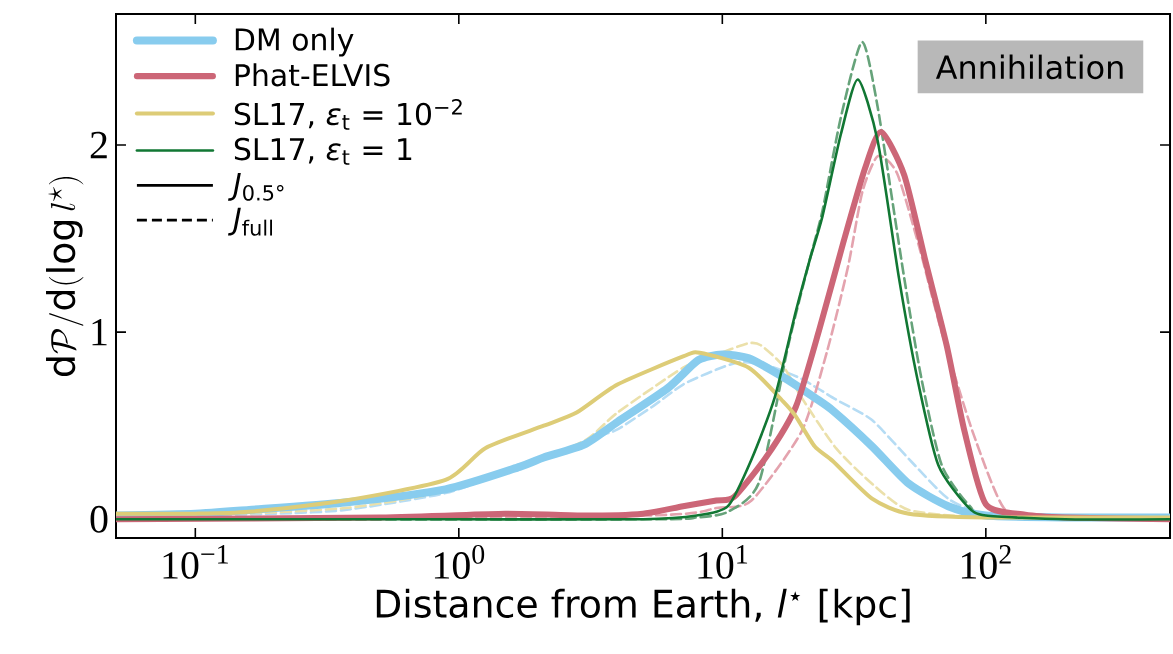 This screenshot has height=654, width=1173. Describe the element at coordinates (723, 562) in the screenshot. I see `x-tick-label: 10$^{1}$` at that location.